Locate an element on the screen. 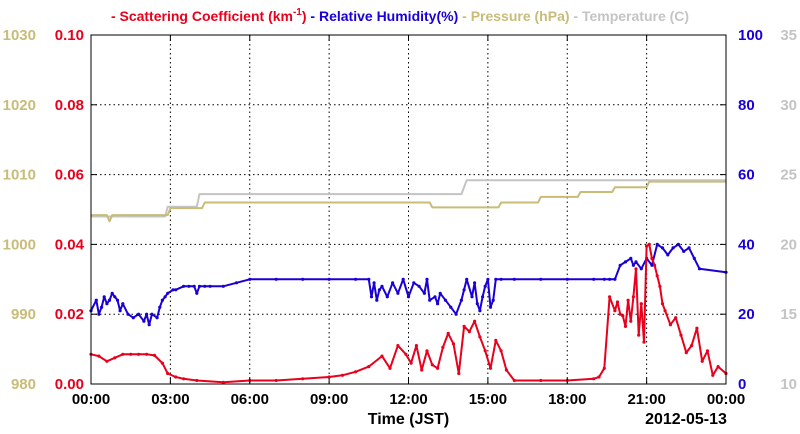 The image size is (800, 434). scattering-tick-label: 0.10 is located at coordinates (69, 35).